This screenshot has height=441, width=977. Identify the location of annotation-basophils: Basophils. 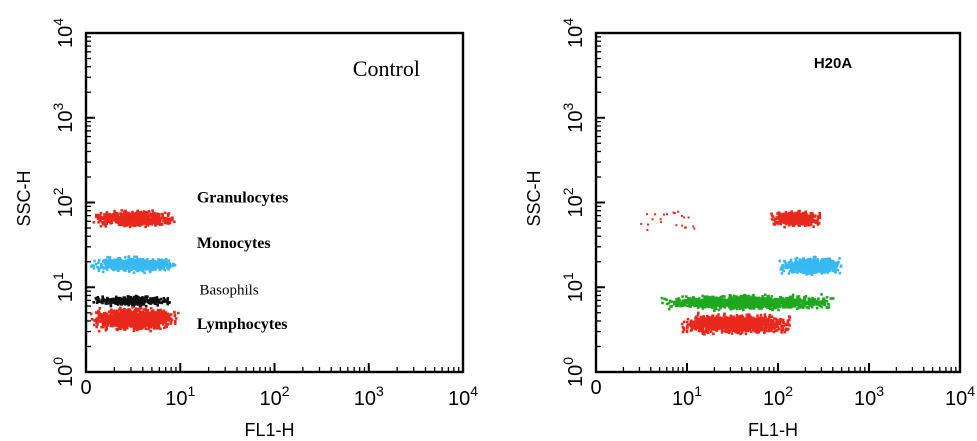
(228, 291).